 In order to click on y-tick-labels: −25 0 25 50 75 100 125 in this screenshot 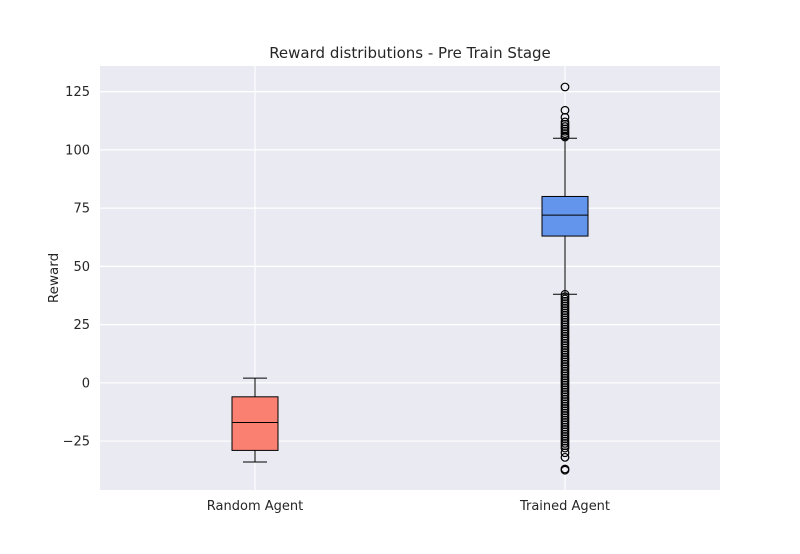, I will do `click(76, 267)`.